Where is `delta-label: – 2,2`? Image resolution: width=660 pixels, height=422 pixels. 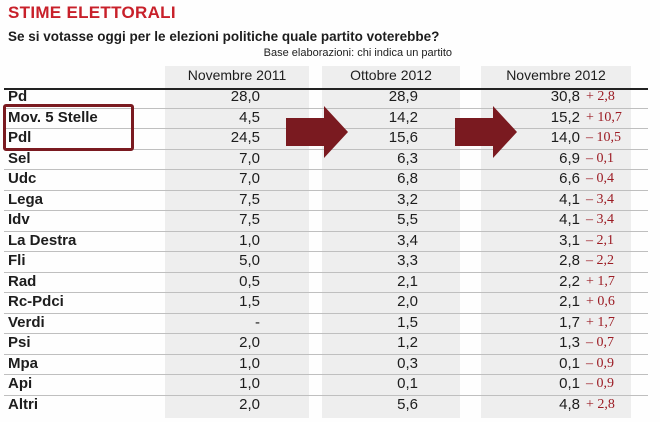 delta-label: – 2,2 is located at coordinates (600, 260).